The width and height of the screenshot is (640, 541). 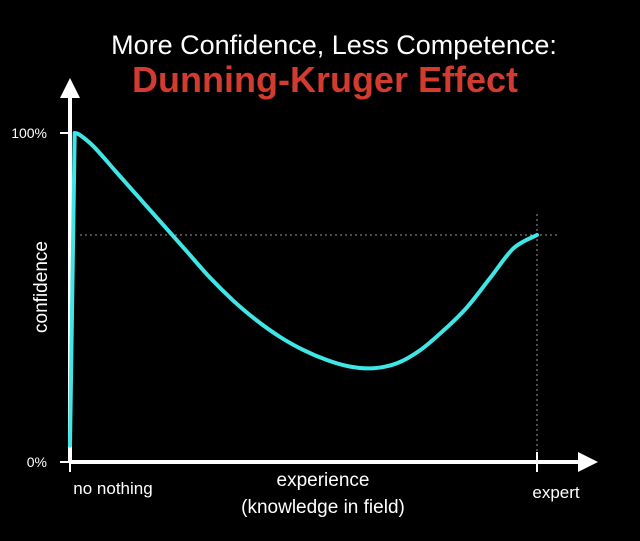 What do you see at coordinates (323, 507) in the screenshot?
I see `x-axis-label-line2: (knowledge in field)` at bounding box center [323, 507].